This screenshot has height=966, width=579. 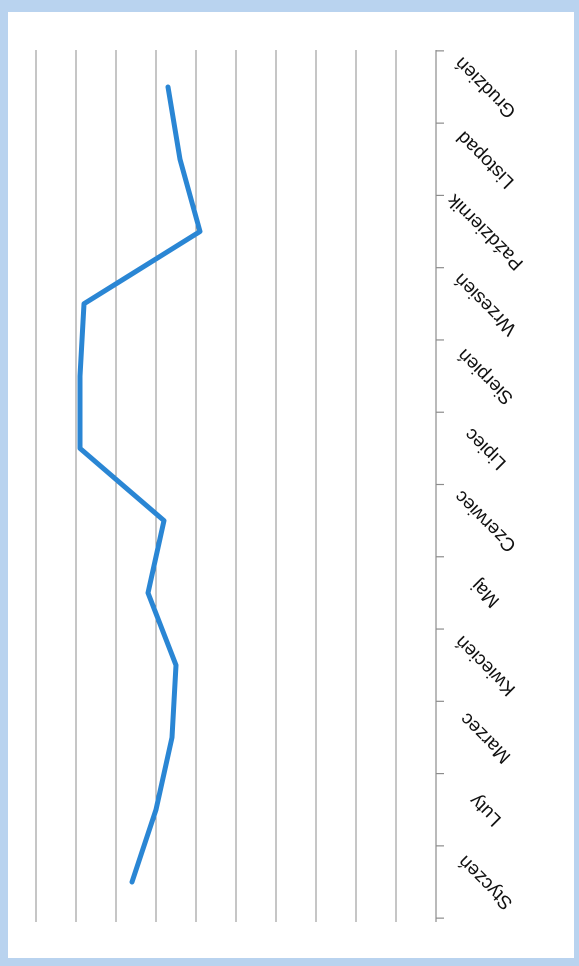 I want to click on x-tick-label: Wrzesień, so click(x=485, y=304).